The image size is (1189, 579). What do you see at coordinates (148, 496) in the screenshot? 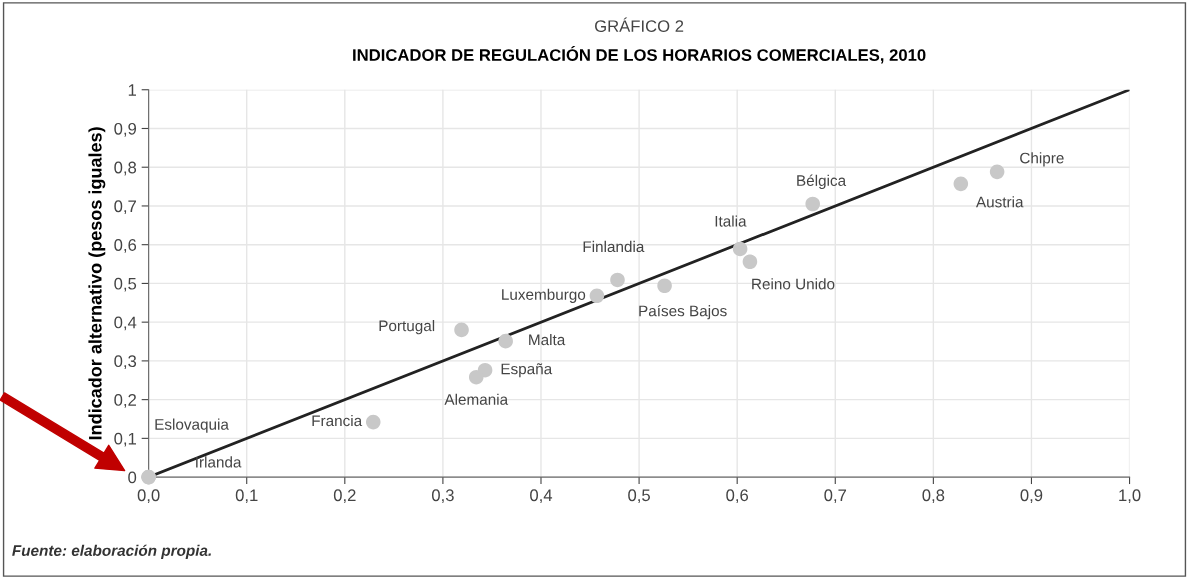
I see `x-tick-label: 0,0` at bounding box center [148, 496].